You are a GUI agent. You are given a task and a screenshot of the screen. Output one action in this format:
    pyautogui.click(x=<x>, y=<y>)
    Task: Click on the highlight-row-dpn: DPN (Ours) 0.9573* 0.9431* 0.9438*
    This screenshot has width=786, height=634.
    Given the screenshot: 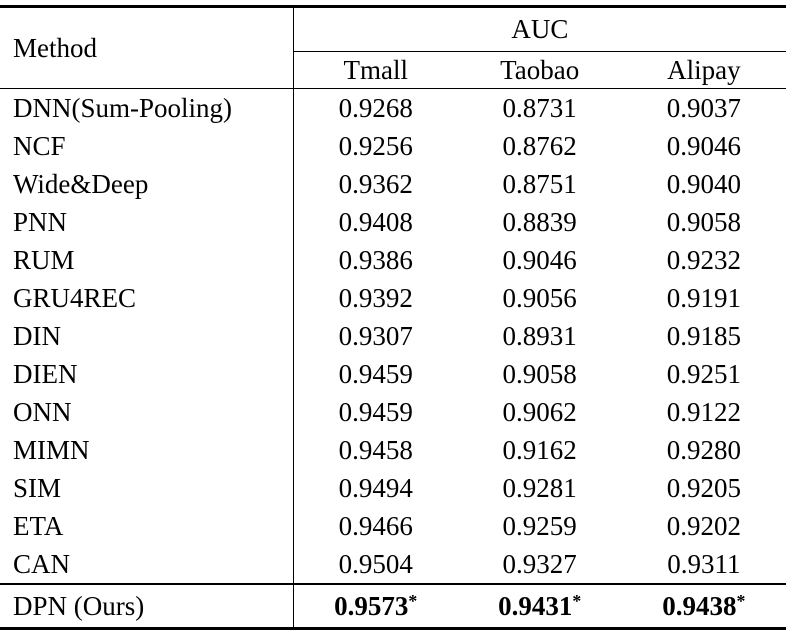 What is the action you would take?
    pyautogui.click(x=393, y=606)
    